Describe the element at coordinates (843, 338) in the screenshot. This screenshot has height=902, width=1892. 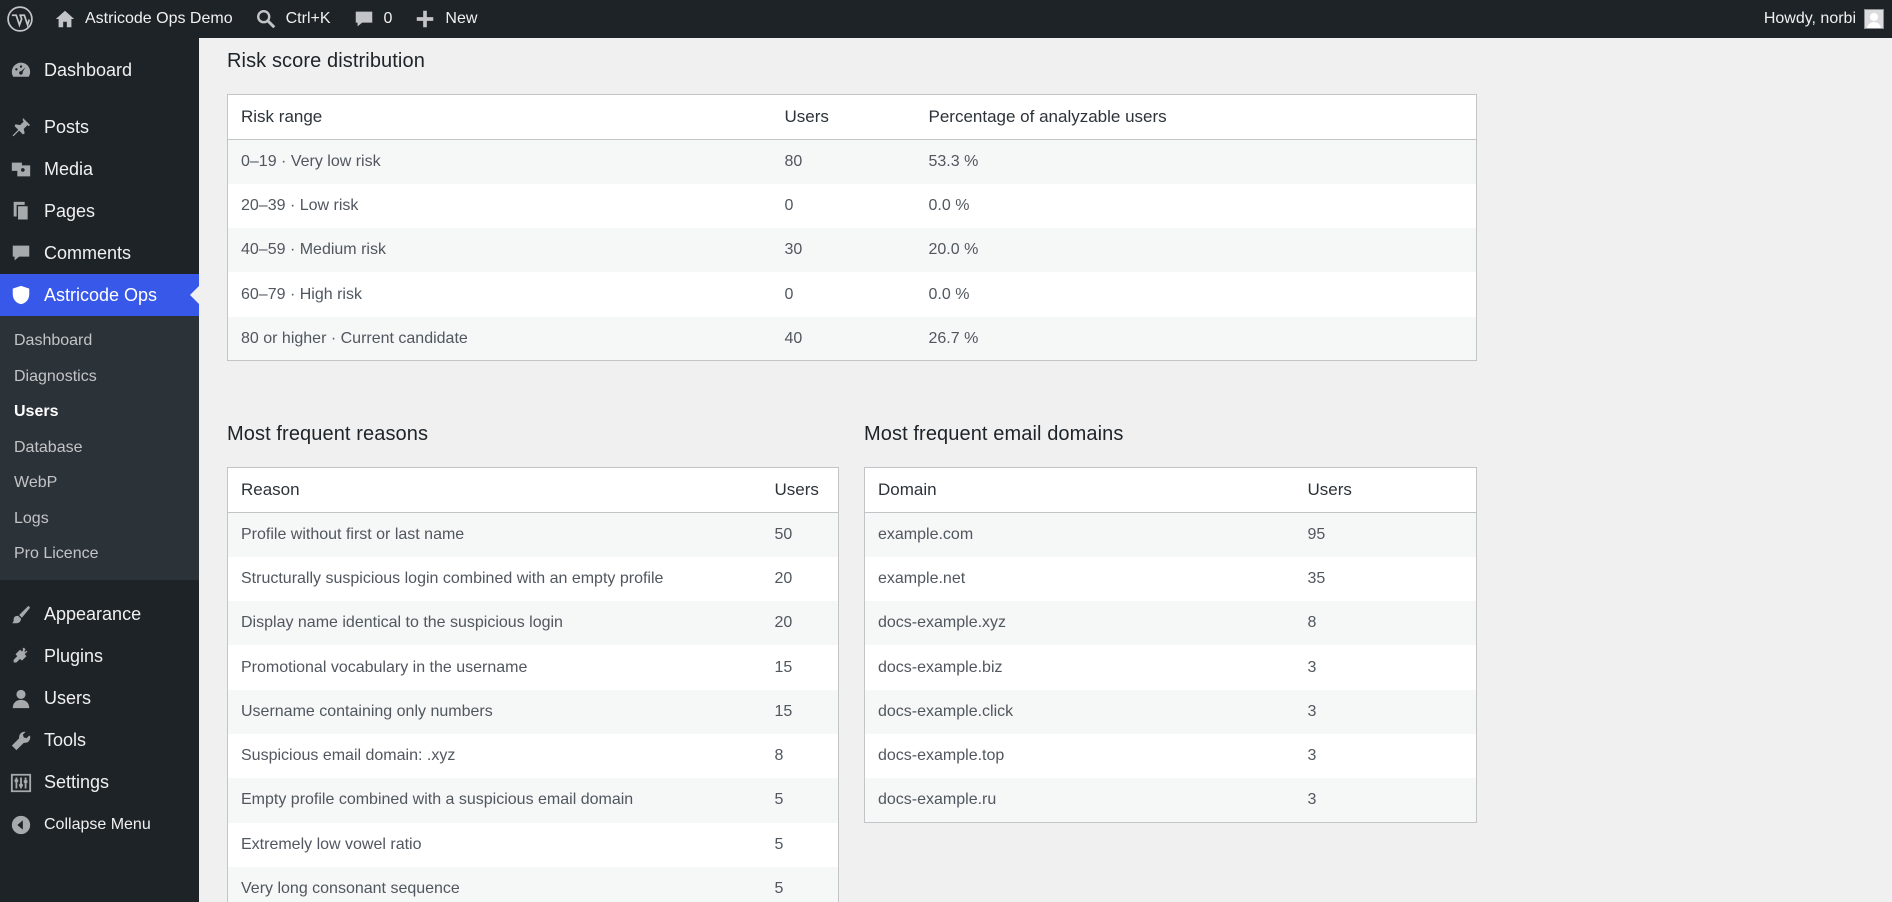
I see `table-cell: 40` at that location.